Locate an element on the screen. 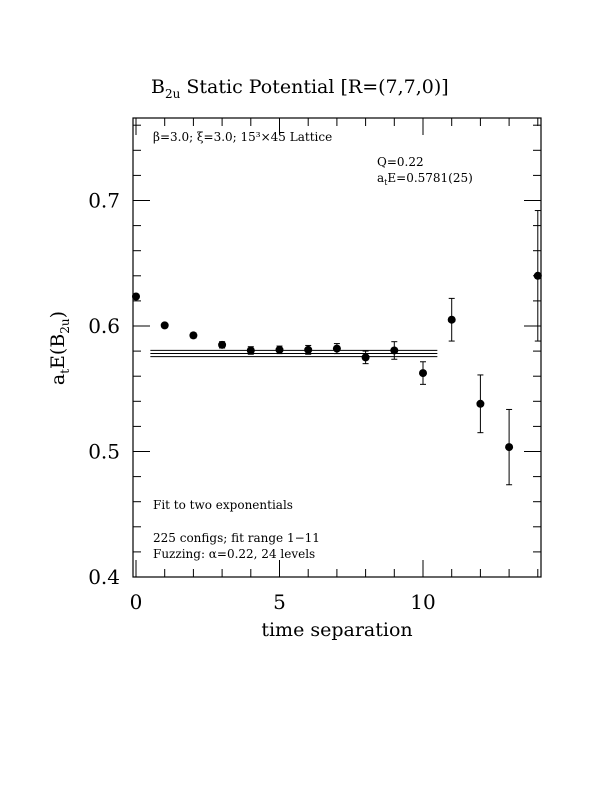 This screenshot has height=792, width=612. fit-band is located at coordinates (294, 353).